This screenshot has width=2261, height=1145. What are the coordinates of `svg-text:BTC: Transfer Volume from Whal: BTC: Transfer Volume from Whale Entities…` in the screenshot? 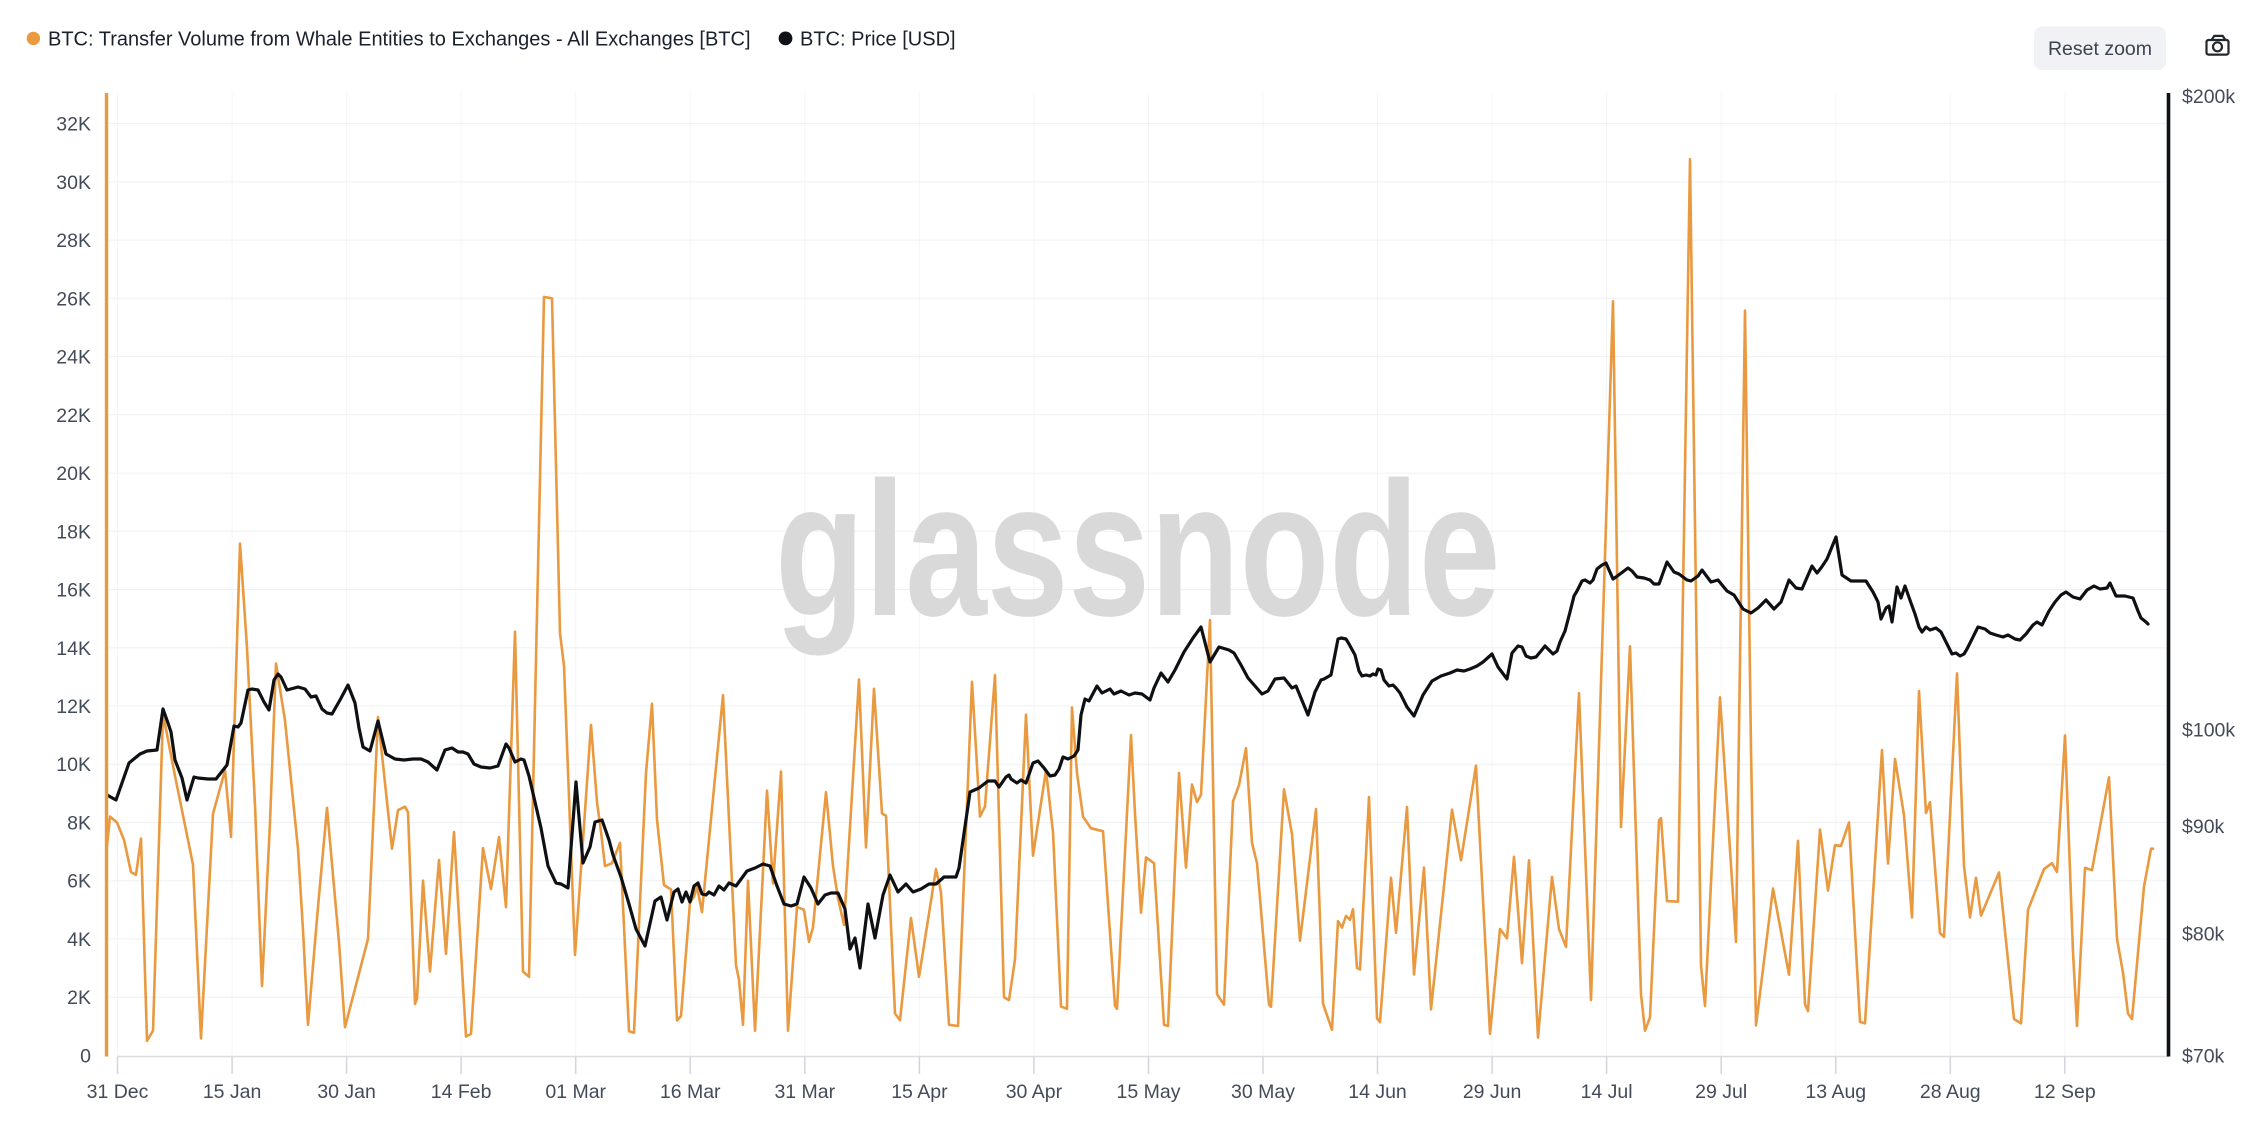 It's located at (399, 40).